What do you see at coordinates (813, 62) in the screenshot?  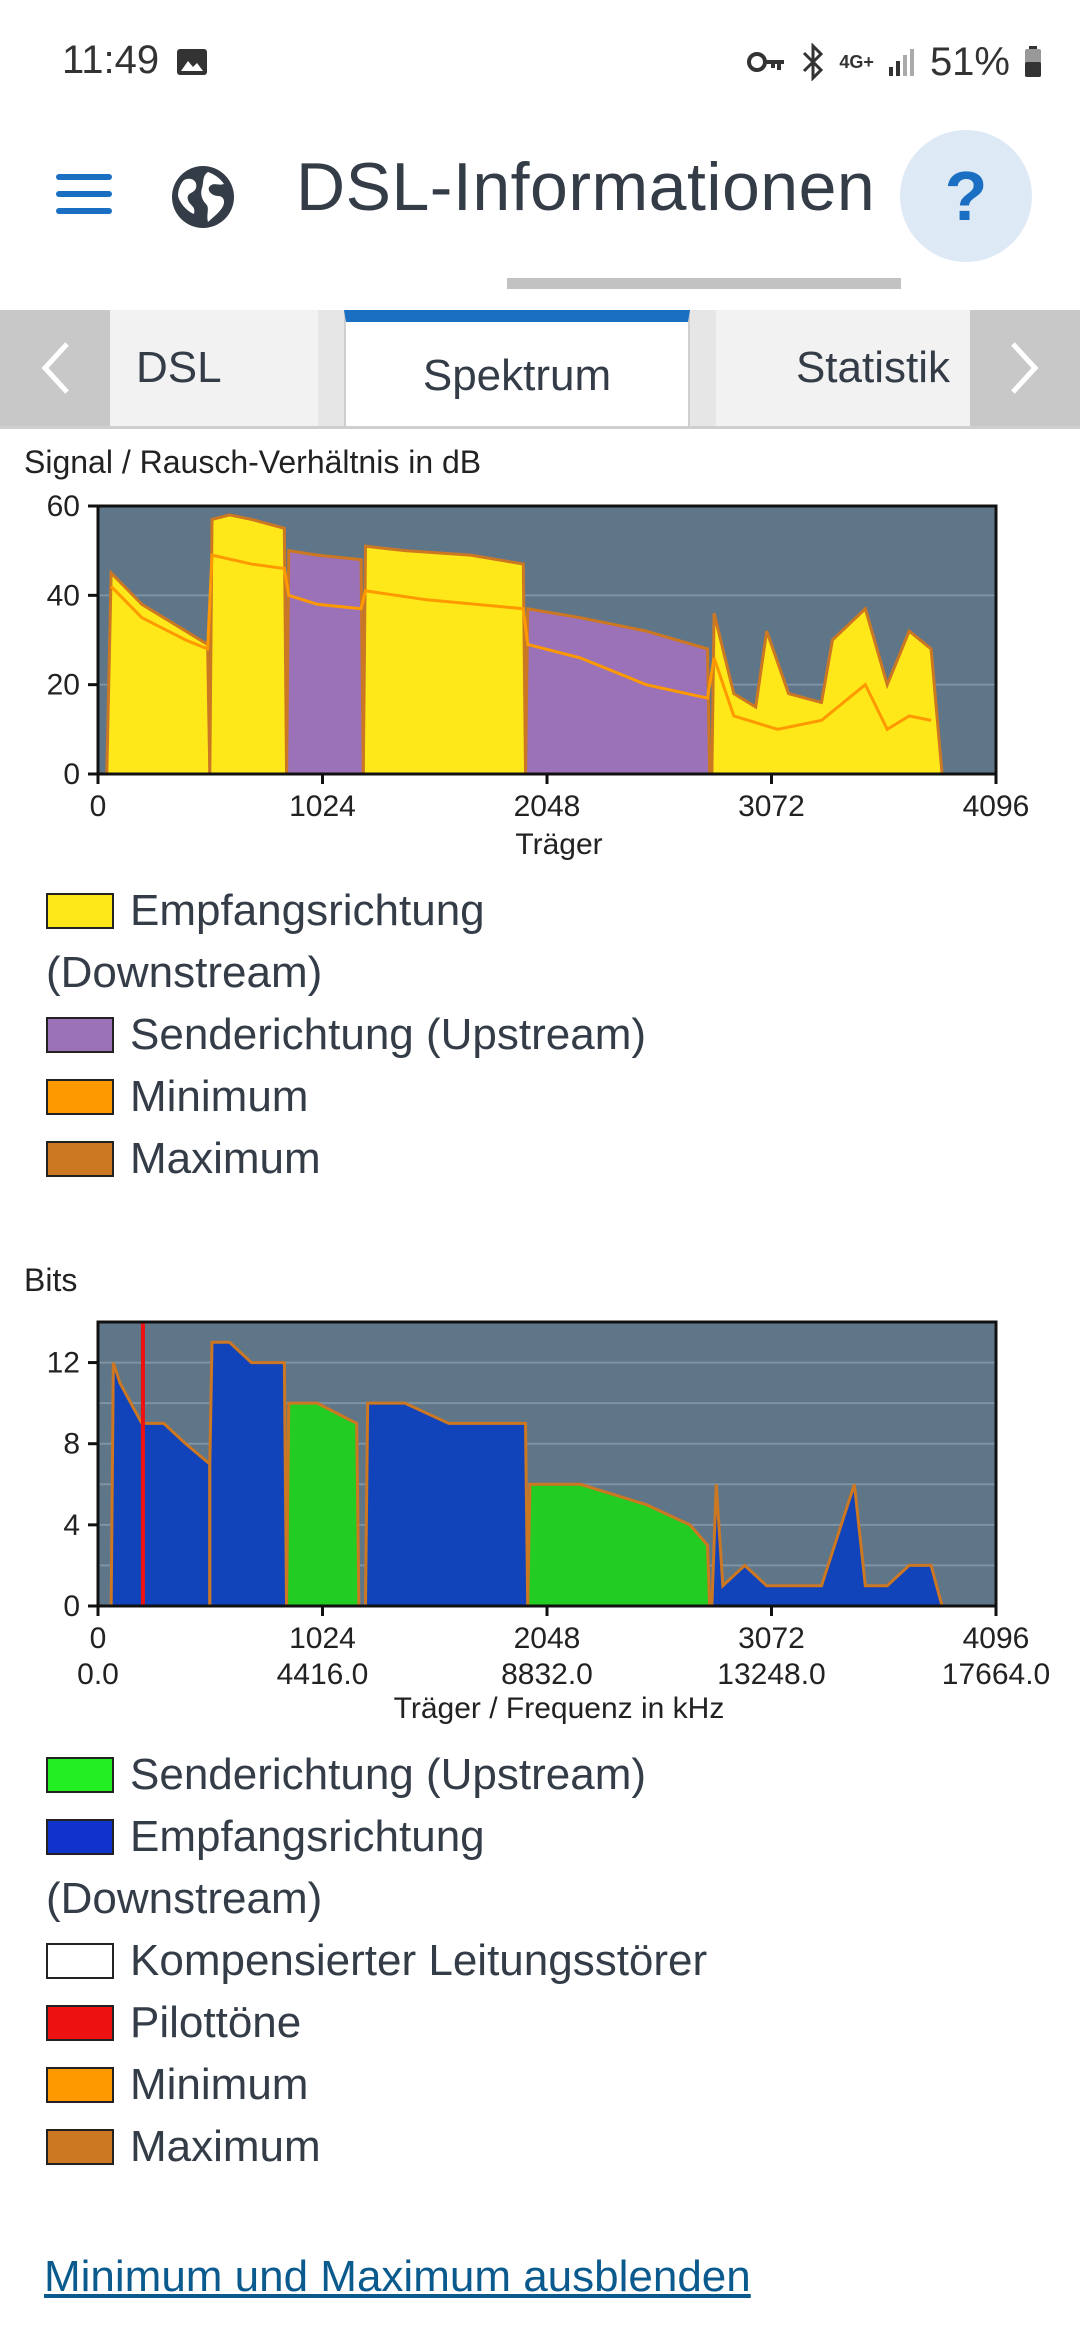 I see `bluetooth-icon` at bounding box center [813, 62].